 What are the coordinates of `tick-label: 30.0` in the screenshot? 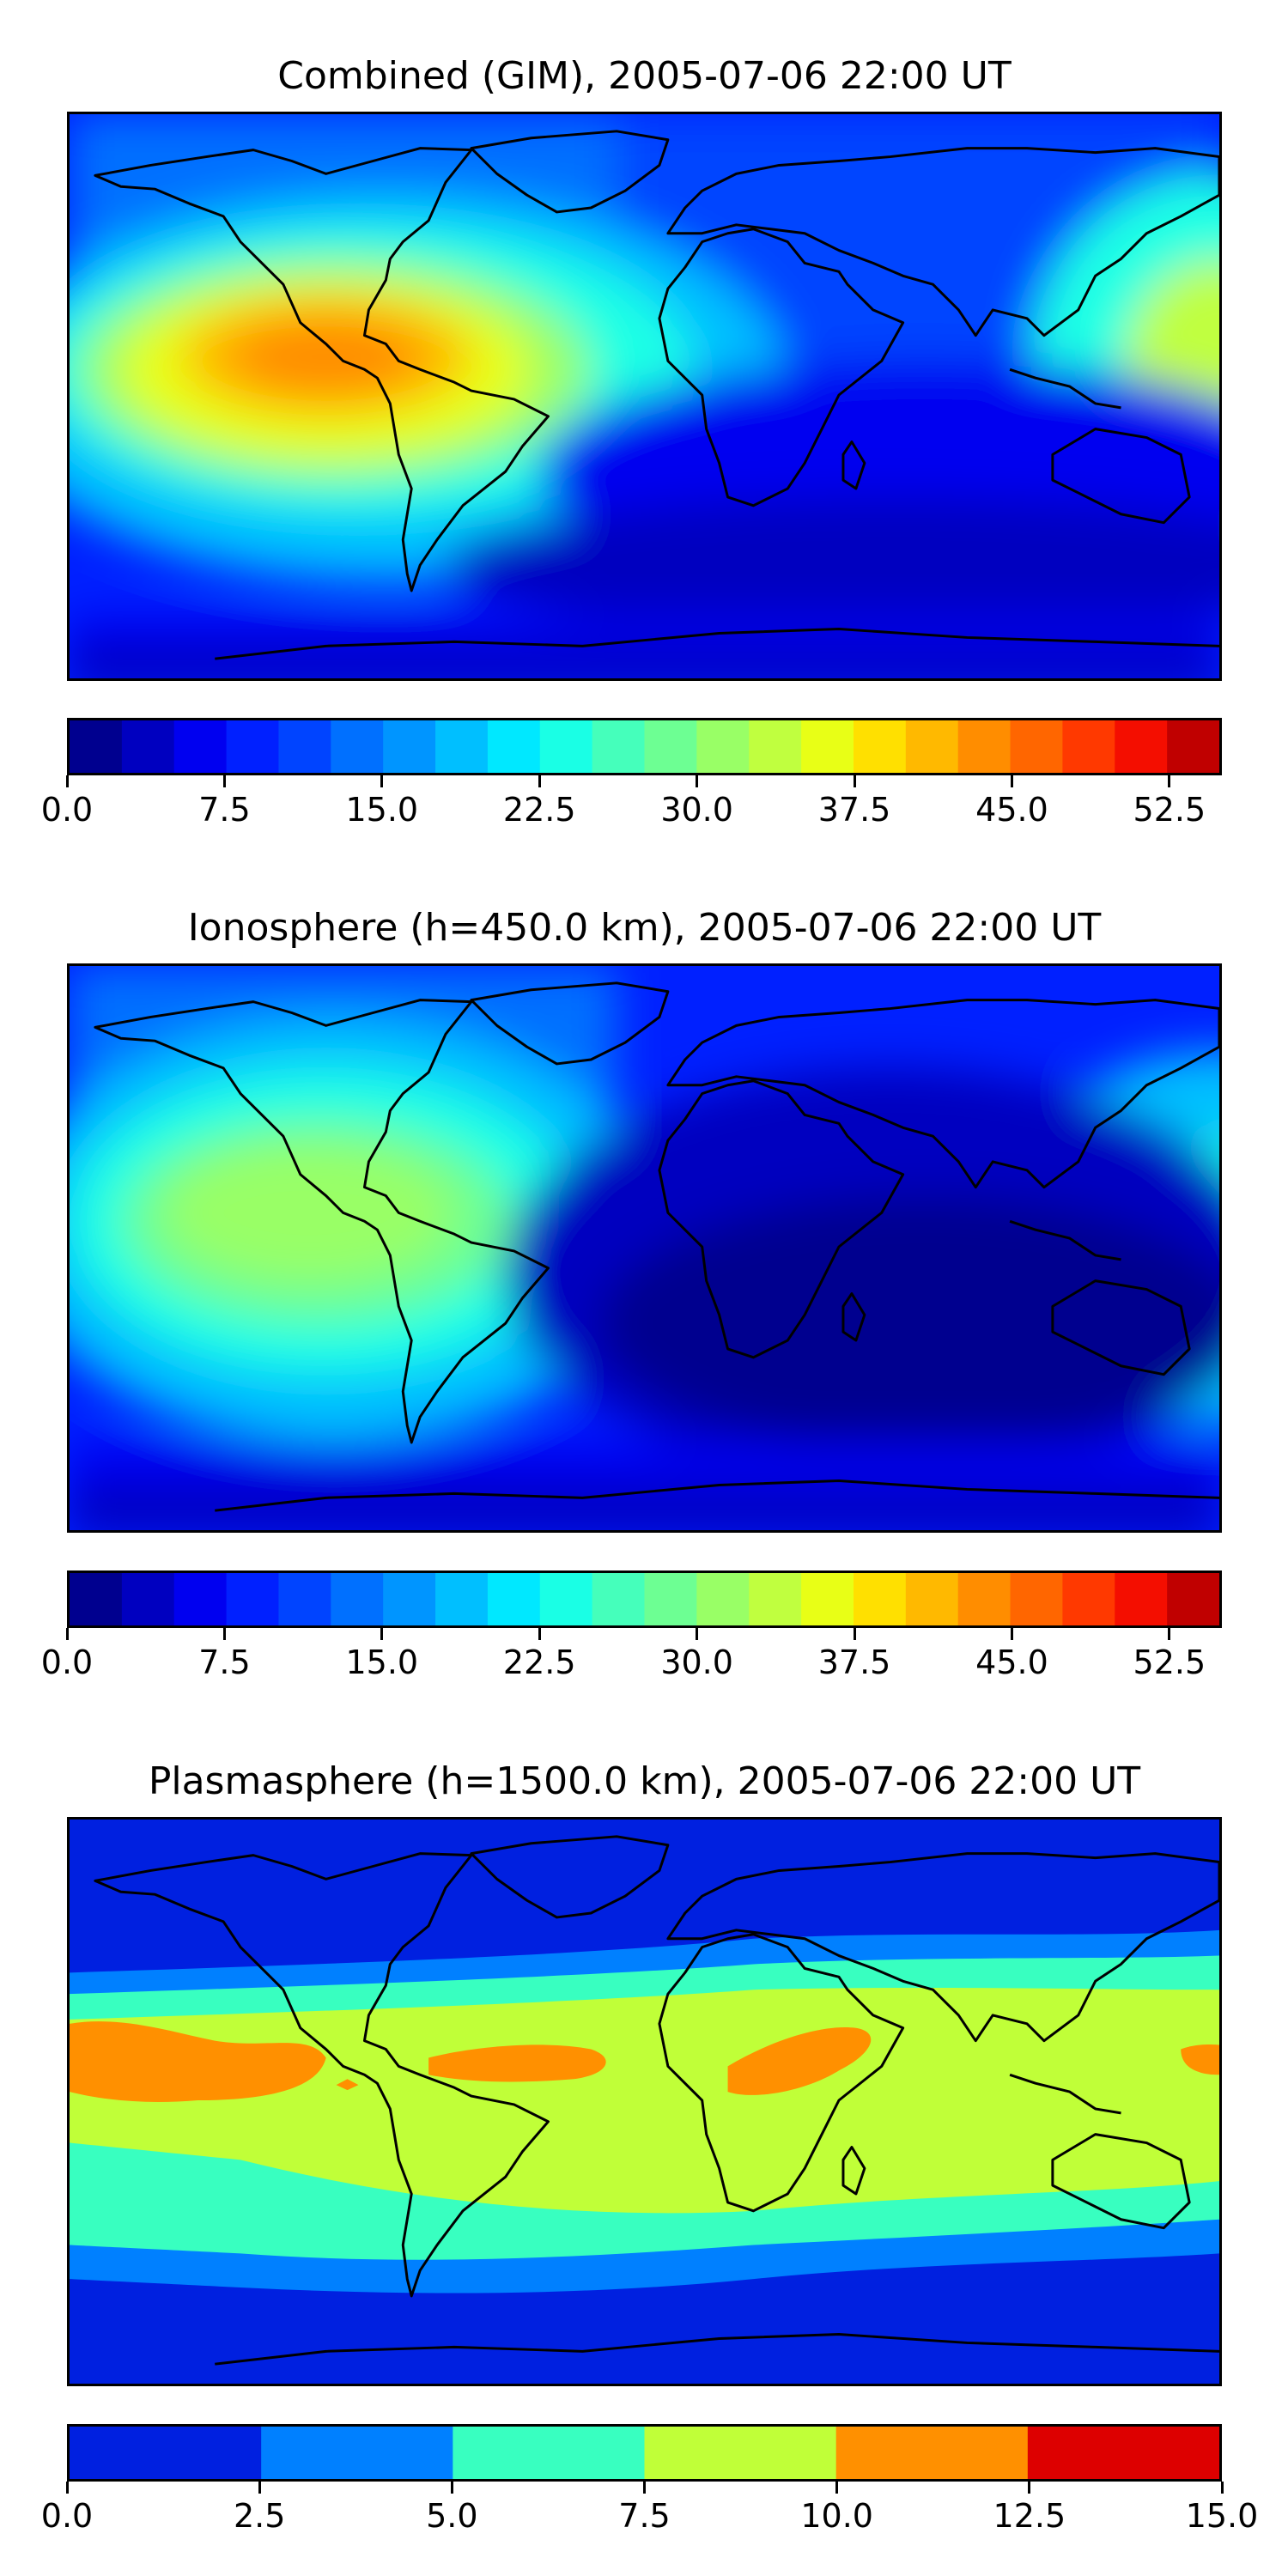 It's located at (696, 810).